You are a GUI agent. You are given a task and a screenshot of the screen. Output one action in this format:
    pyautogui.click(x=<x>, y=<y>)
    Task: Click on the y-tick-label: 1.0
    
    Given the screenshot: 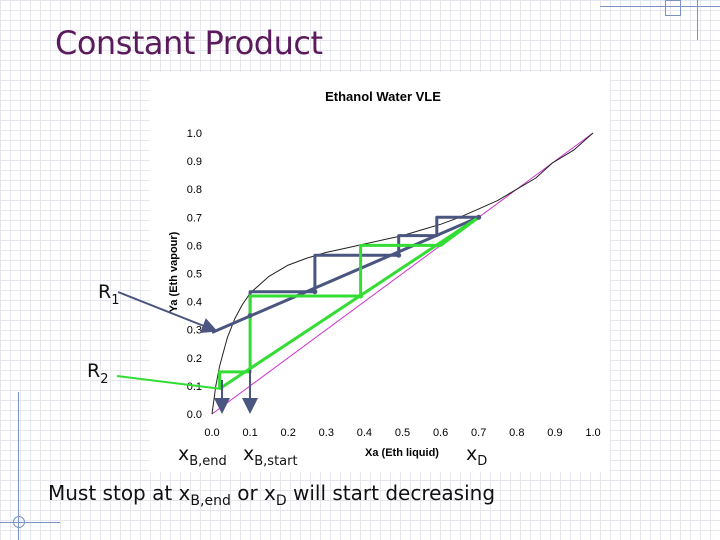 What is the action you would take?
    pyautogui.click(x=194, y=134)
    